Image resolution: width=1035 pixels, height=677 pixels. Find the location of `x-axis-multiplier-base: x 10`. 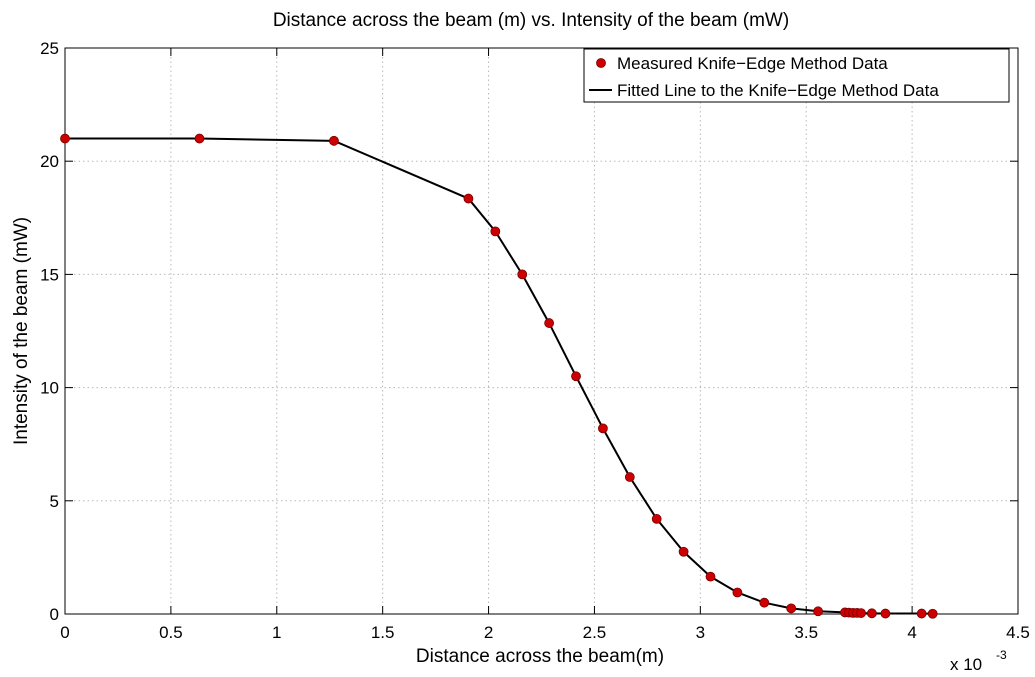

x-axis-multiplier-base: x 10 is located at coordinates (966, 664).